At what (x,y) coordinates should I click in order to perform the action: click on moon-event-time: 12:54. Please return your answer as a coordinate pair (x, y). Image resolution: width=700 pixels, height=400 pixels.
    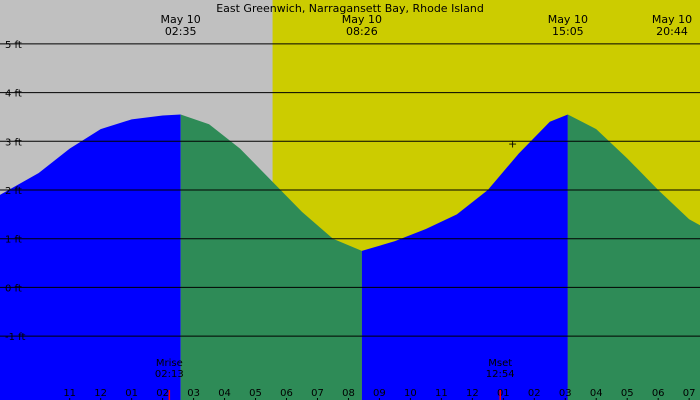
    Looking at the image, I should click on (500, 374).